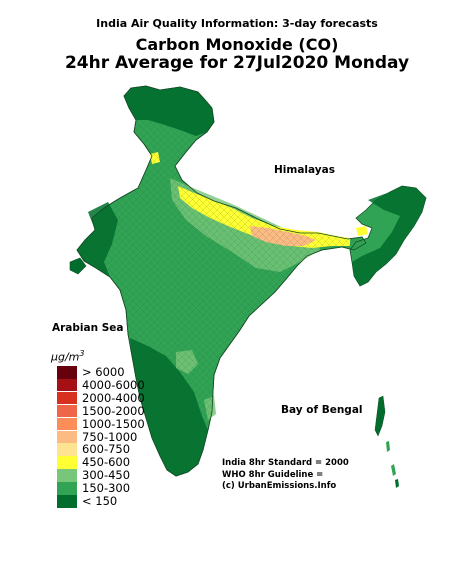  I want to click on legend-item: 2000-4000, so click(157, 397).